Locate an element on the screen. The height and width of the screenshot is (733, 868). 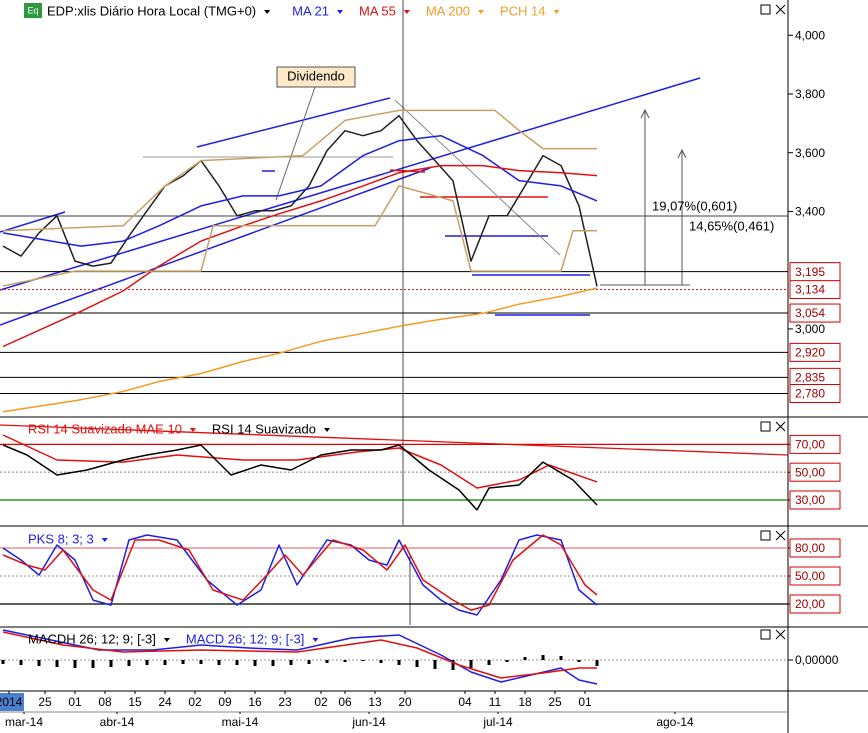
y-tick-label: 80,00 is located at coordinates (810, 548).